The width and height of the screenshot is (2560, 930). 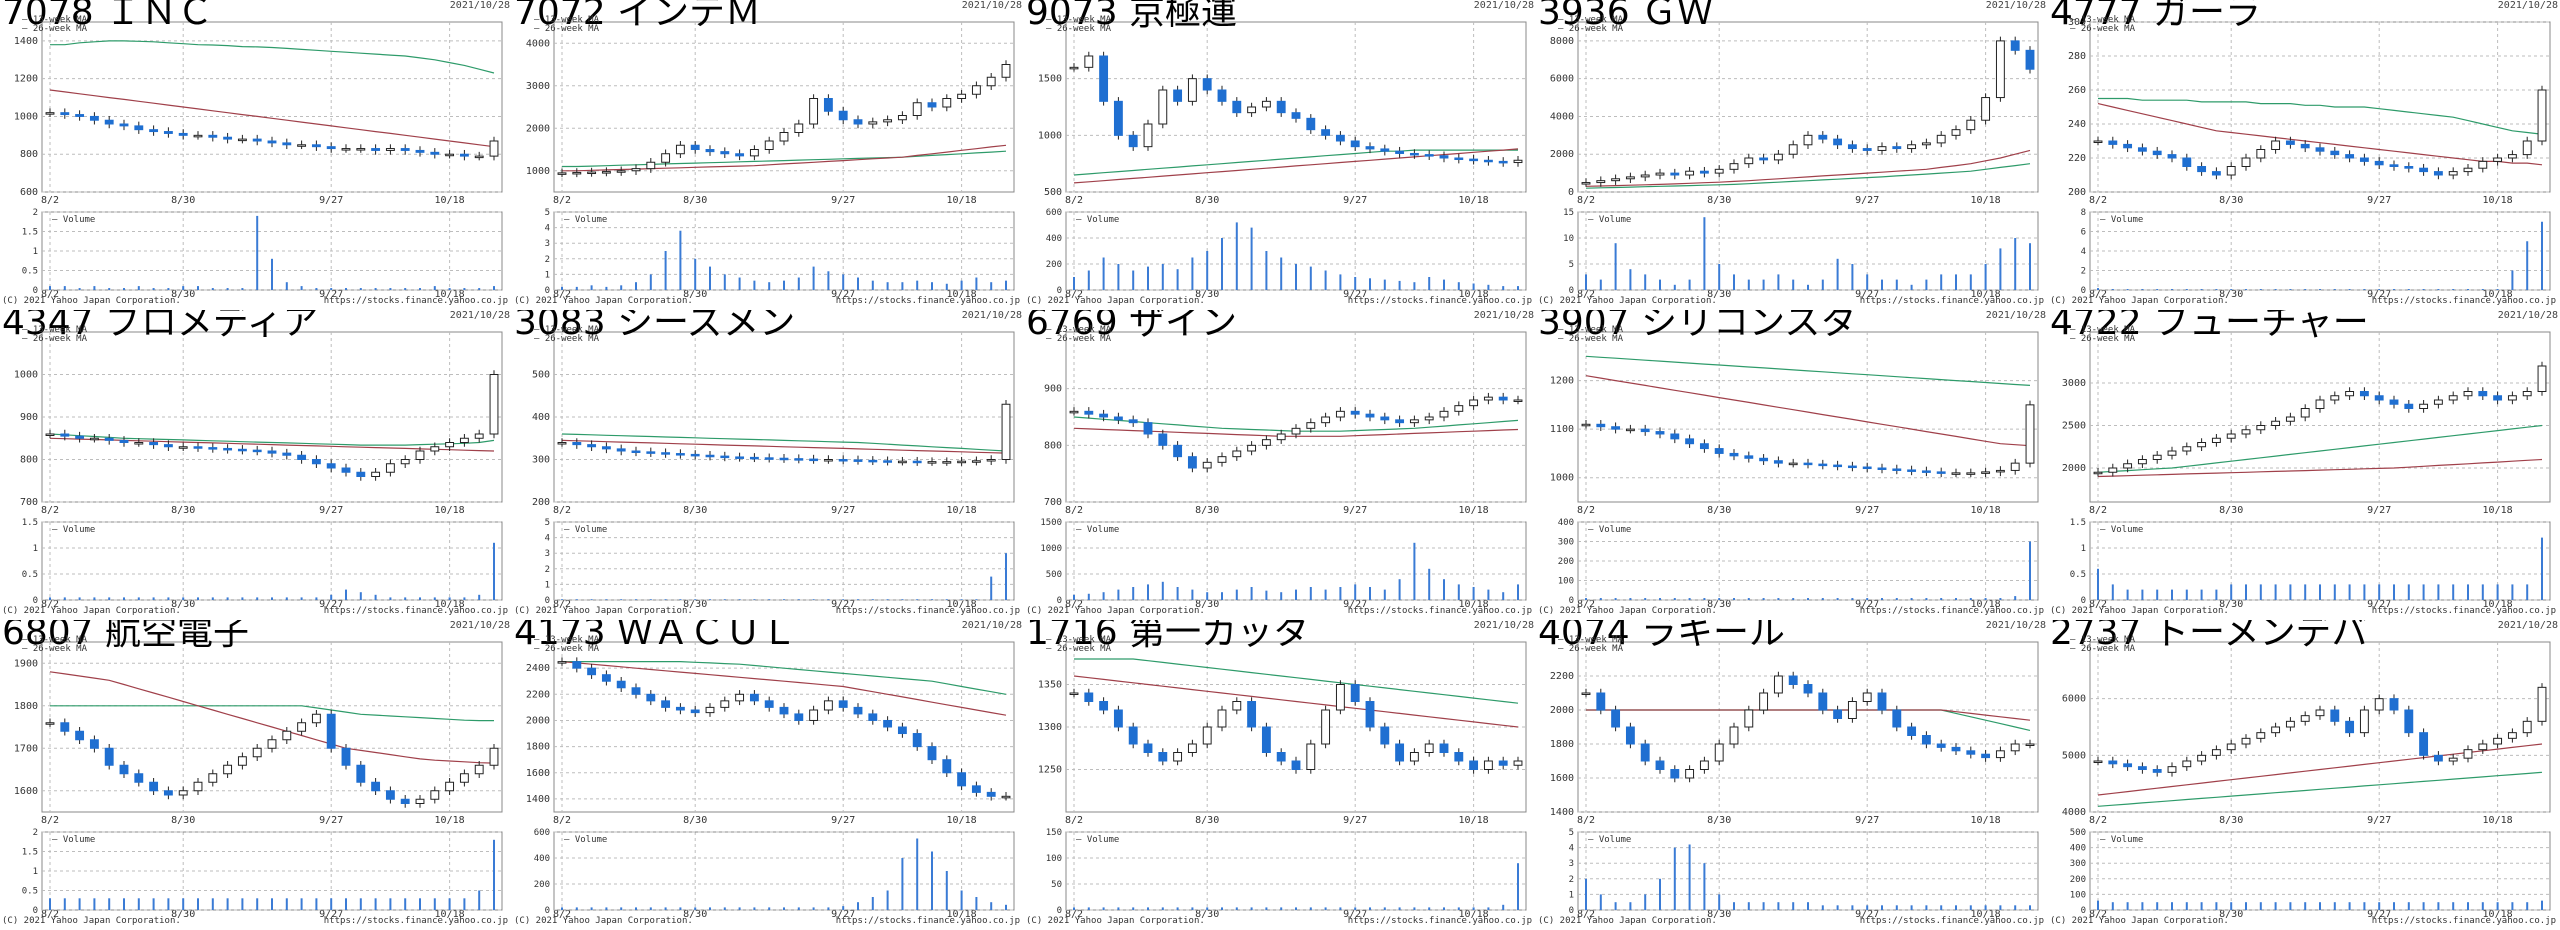 I want to click on ma26-legend: – 26-week MA, so click(x=1079, y=339).